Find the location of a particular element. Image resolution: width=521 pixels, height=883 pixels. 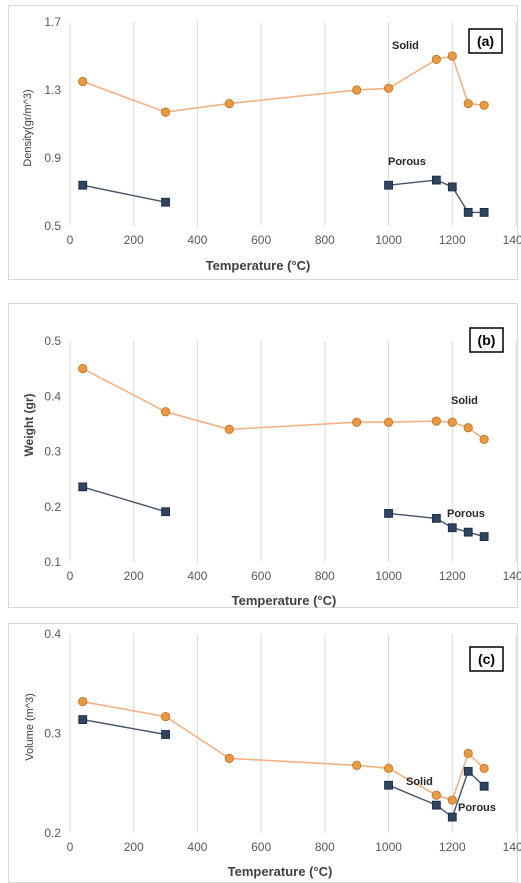

x-tick-label-a: 1200 is located at coordinates (452, 240).